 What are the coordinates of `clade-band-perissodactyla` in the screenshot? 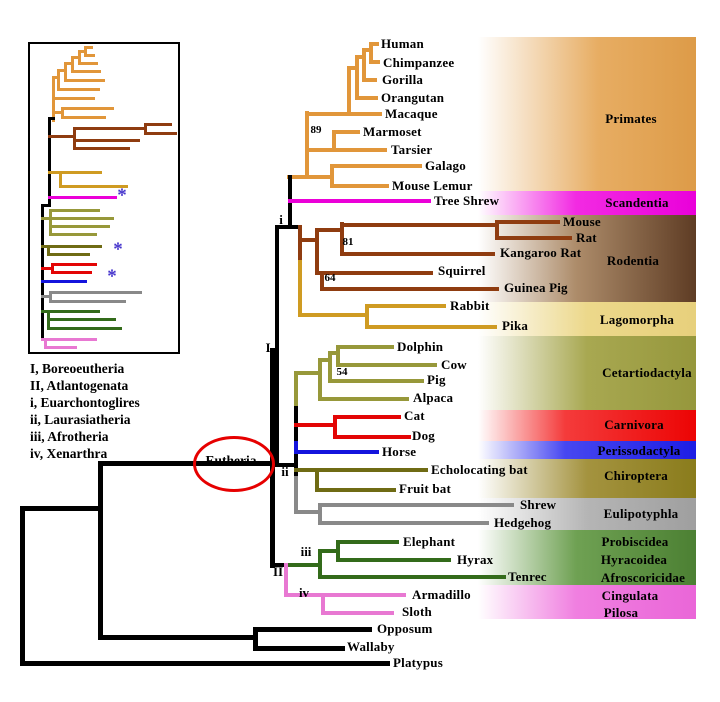 It's located at (587, 450).